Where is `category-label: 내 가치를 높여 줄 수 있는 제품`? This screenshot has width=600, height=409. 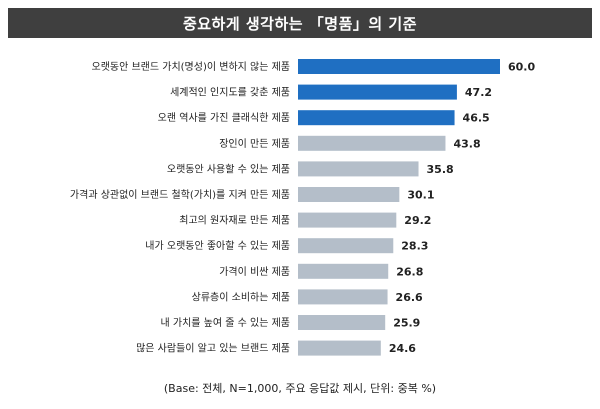 category-label: 내 가치를 높여 줄 수 있는 제품 is located at coordinates (225, 323).